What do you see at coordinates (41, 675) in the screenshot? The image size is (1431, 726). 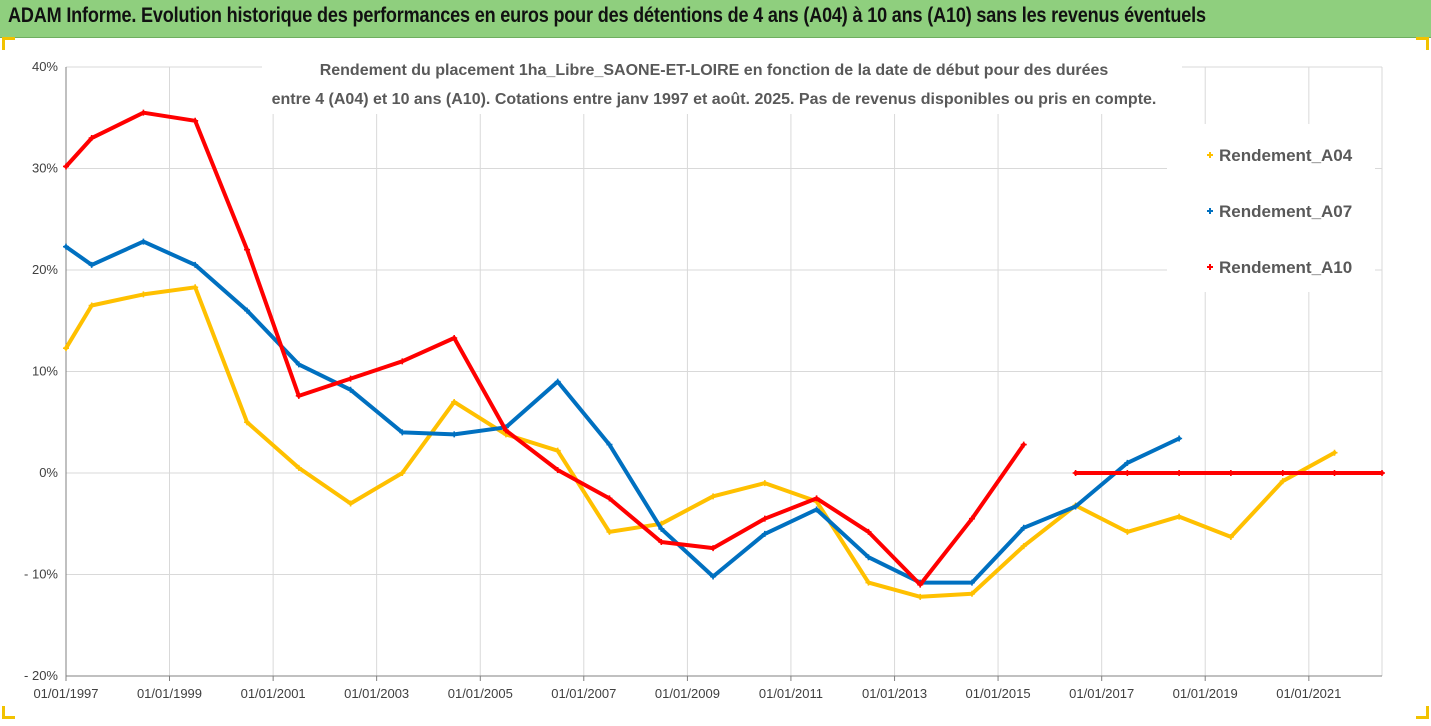 I see `y-tick-label: - 20%` at bounding box center [41, 675].